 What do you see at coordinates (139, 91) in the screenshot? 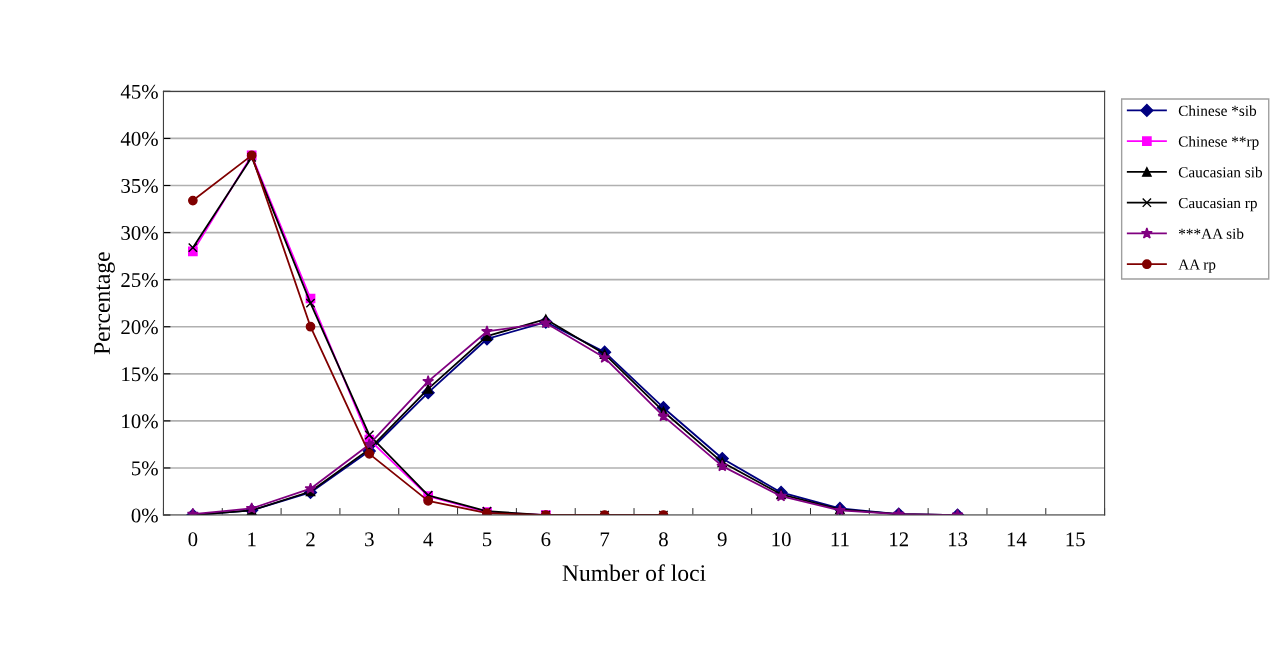
I see `y-tick-label: 45%` at bounding box center [139, 91].